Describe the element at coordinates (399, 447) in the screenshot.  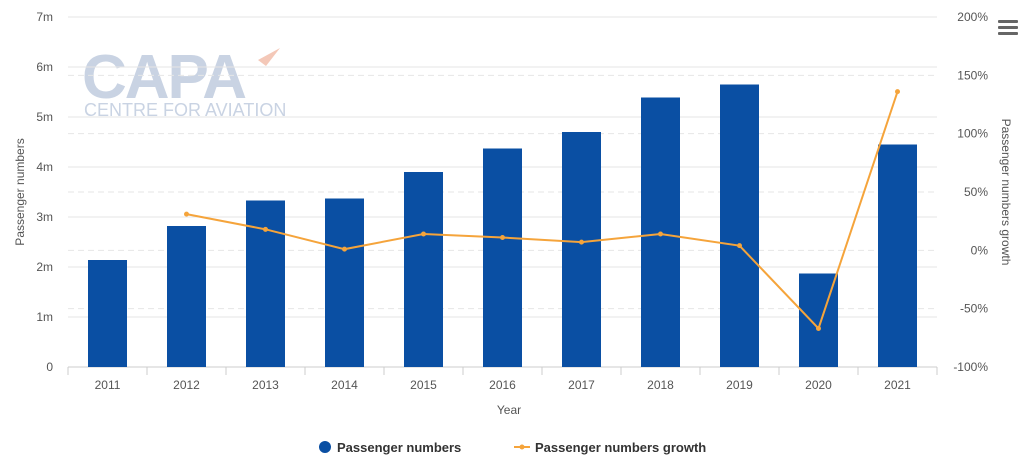
I see `legend-bar-label: Passenger numbers` at that location.